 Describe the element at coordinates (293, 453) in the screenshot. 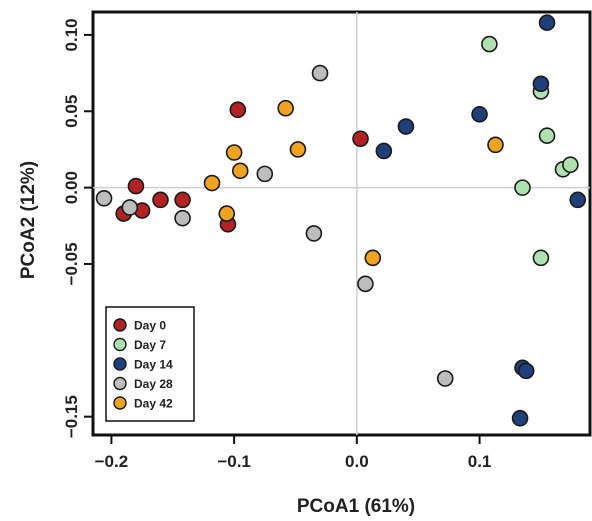

I see `x-axis: −0.2 −0.1 0.0 0.1` at that location.